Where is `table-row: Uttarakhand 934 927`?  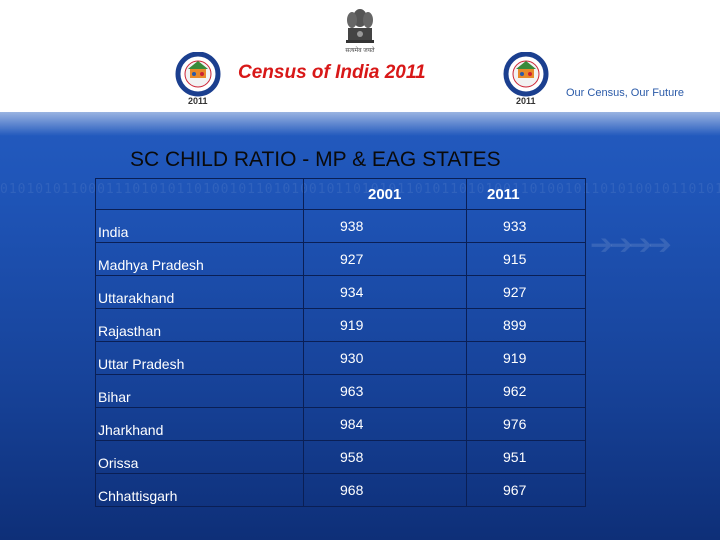
table-row: Uttarakhand 934 927 is located at coordinates (340, 292).